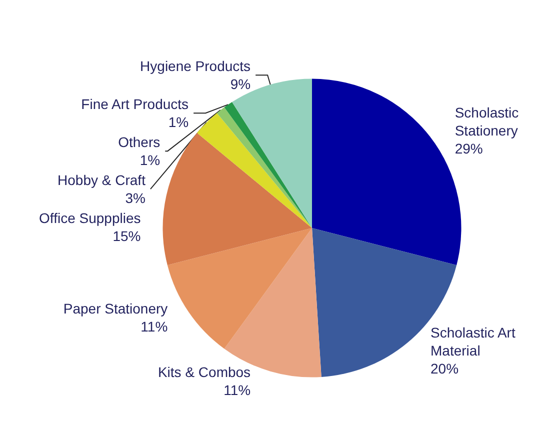 Image resolution: width=553 pixels, height=439 pixels. Describe the element at coordinates (204, 372) in the screenshot. I see `slice-label: Kits & Combos` at that location.